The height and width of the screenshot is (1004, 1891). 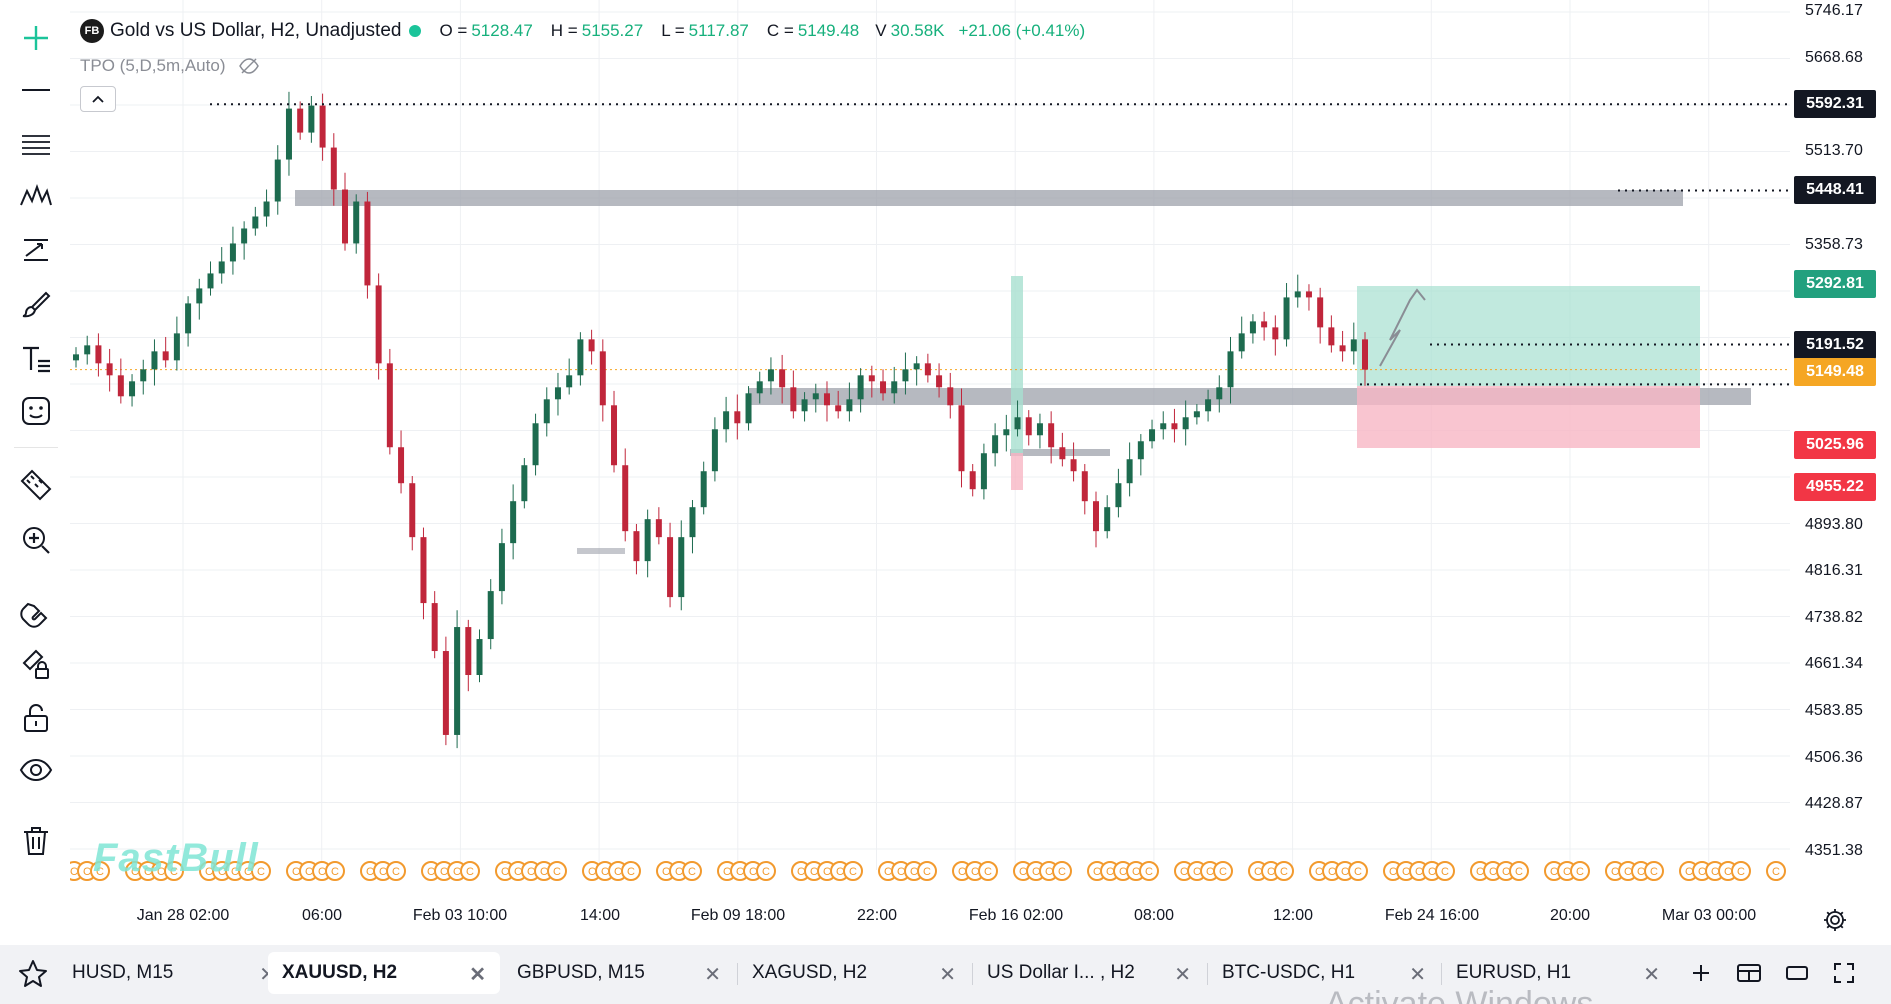 What do you see at coordinates (1022, 30) in the screenshot?
I see `price-change: +21.06 (+0.41%)` at bounding box center [1022, 30].